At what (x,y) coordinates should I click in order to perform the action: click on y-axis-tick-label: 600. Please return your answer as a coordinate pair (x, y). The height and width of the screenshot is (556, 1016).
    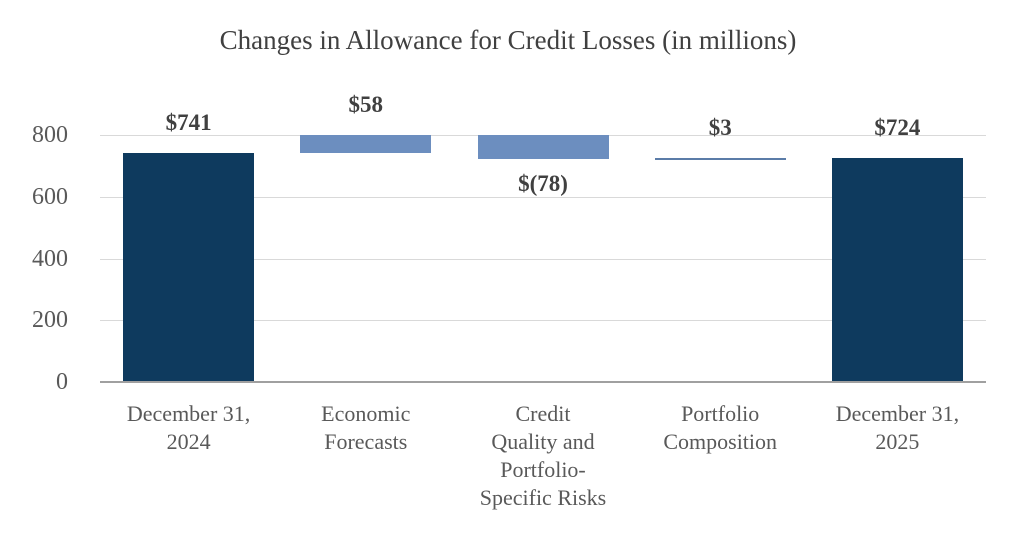
    Looking at the image, I should click on (50, 197).